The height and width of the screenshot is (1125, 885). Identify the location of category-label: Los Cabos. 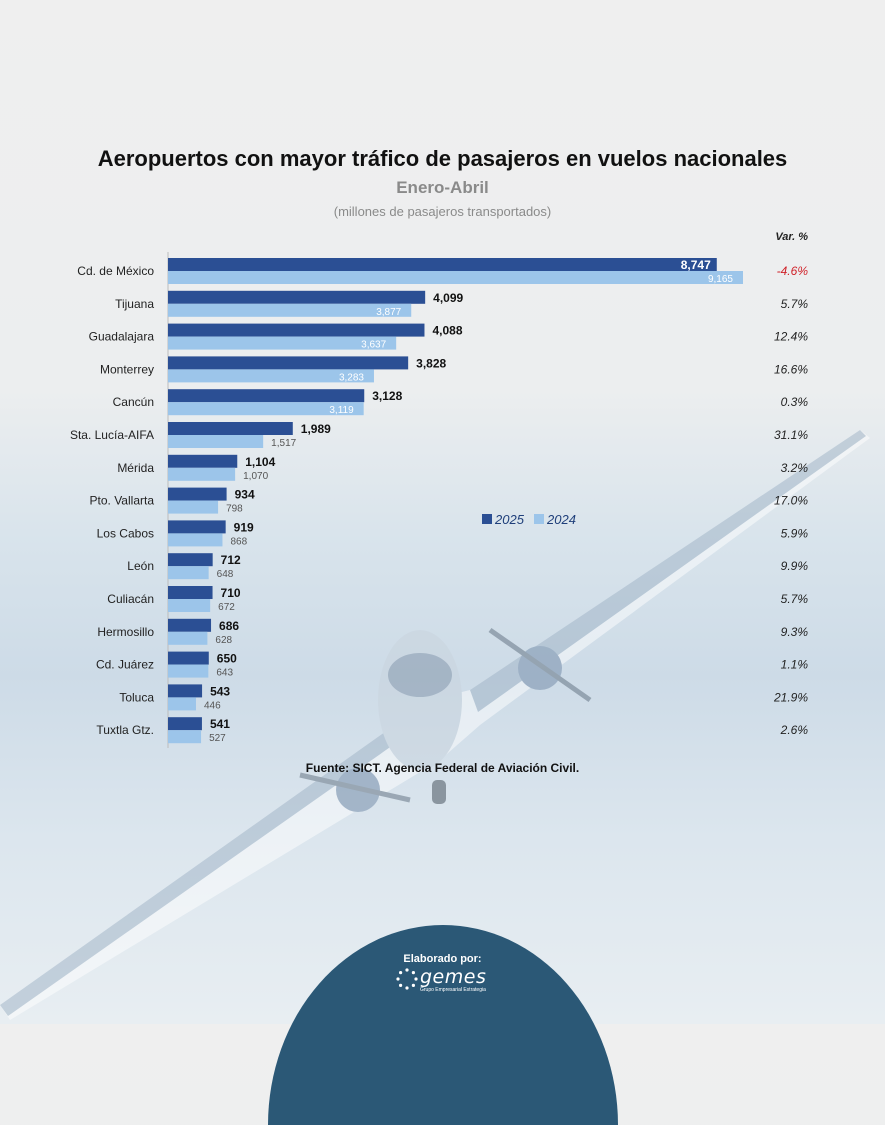
(125, 533).